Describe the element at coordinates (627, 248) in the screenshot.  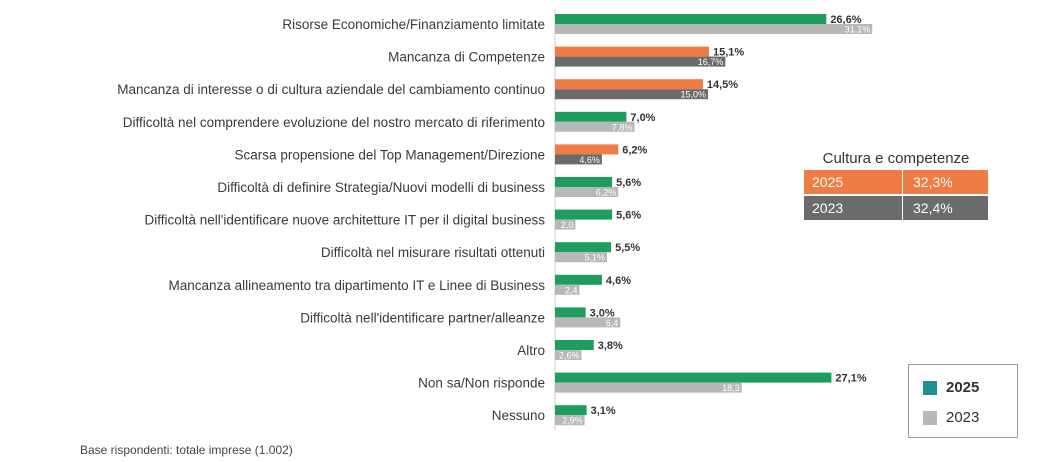
I see `data-label-2025: 5,5%` at that location.